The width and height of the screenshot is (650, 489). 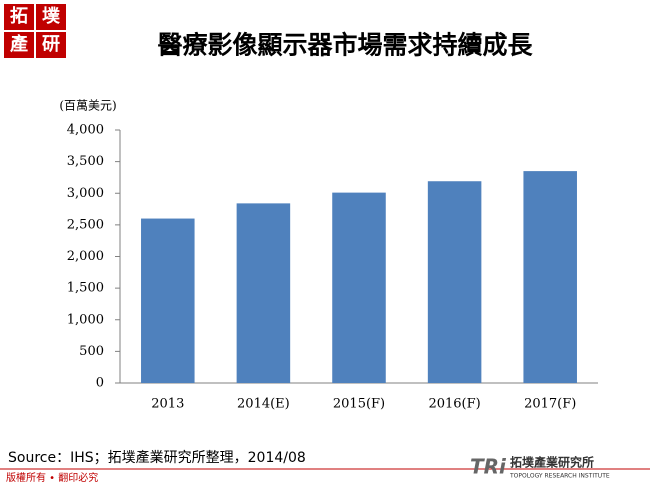 What do you see at coordinates (167, 404) in the screenshot?
I see `x-tick-label: 2013` at bounding box center [167, 404].